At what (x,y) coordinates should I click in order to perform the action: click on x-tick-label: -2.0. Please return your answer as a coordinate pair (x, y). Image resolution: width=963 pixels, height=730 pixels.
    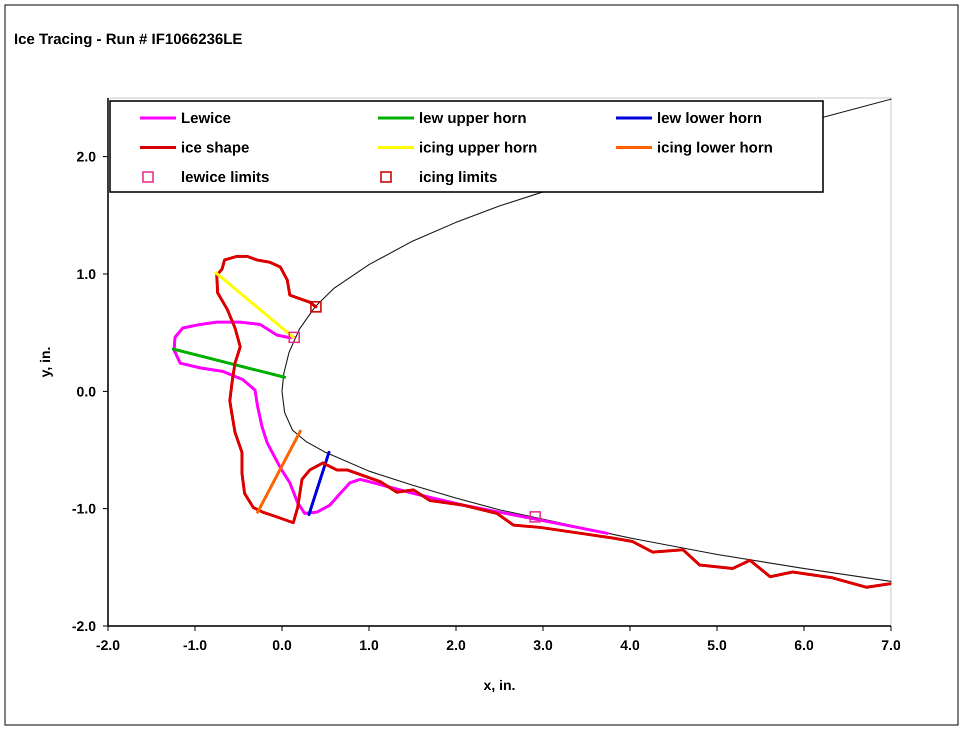
    Looking at the image, I should click on (108, 645).